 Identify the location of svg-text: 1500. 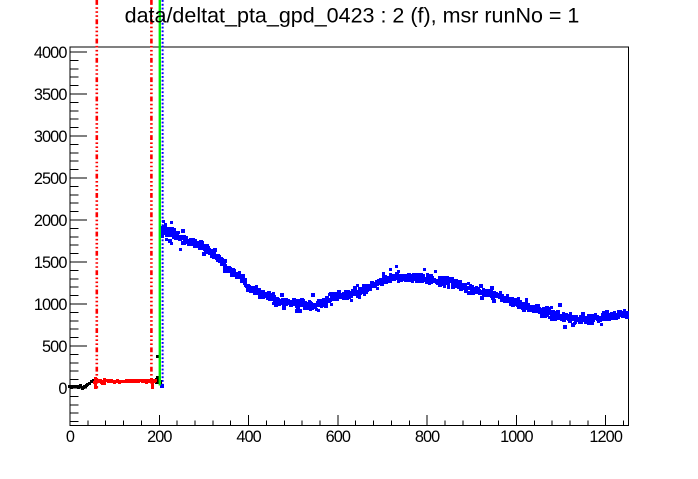
(50, 263).